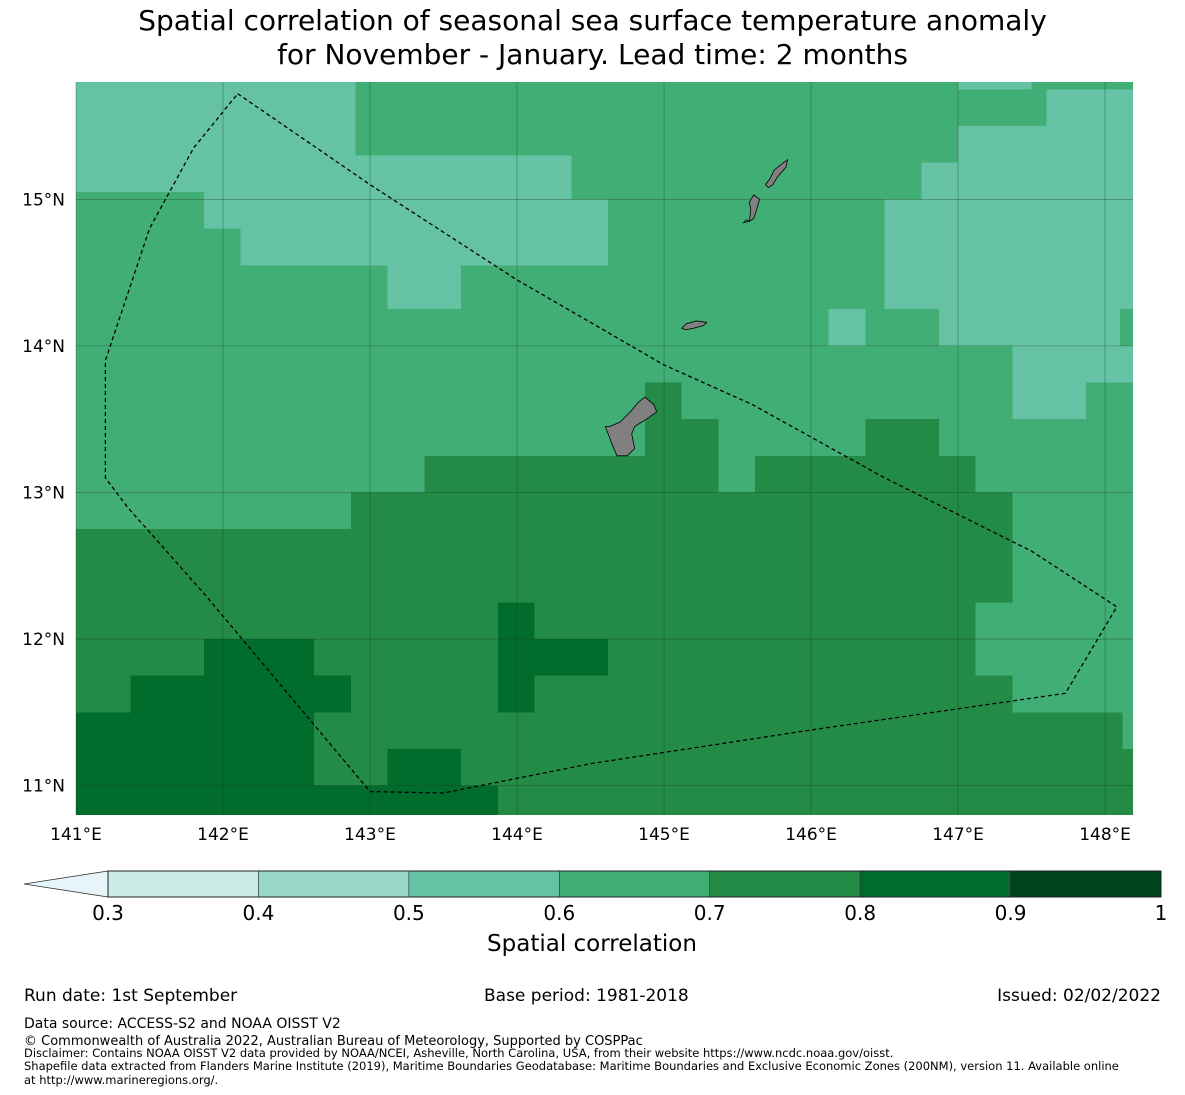 This screenshot has height=1095, width=1185. Describe the element at coordinates (811, 835) in the screenshot. I see `lon-tick-label: 146°E` at that location.